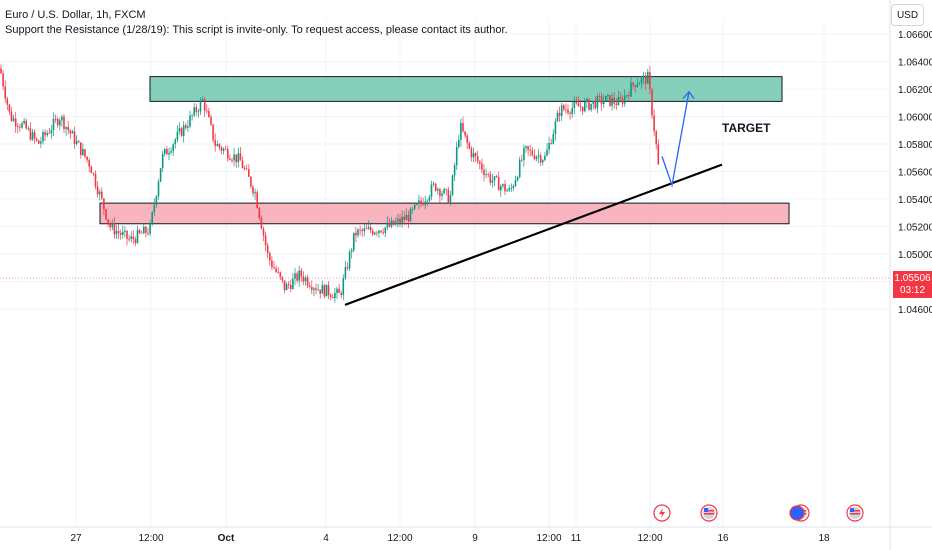 The width and height of the screenshot is (932, 550). I want to click on time-tick-label: 9, so click(475, 538).